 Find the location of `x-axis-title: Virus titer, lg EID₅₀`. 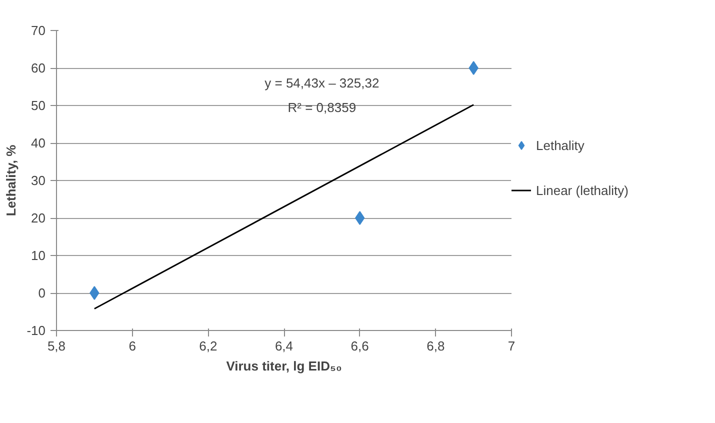

x-axis-title: Virus titer, lg EID₅₀ is located at coordinates (284, 366).